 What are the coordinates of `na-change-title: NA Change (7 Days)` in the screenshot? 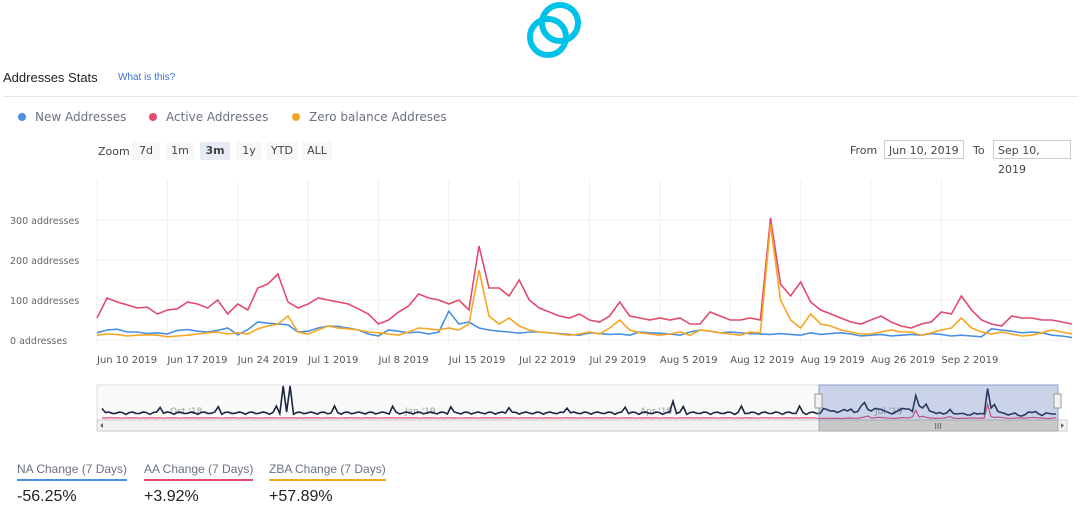 It's located at (72, 471).